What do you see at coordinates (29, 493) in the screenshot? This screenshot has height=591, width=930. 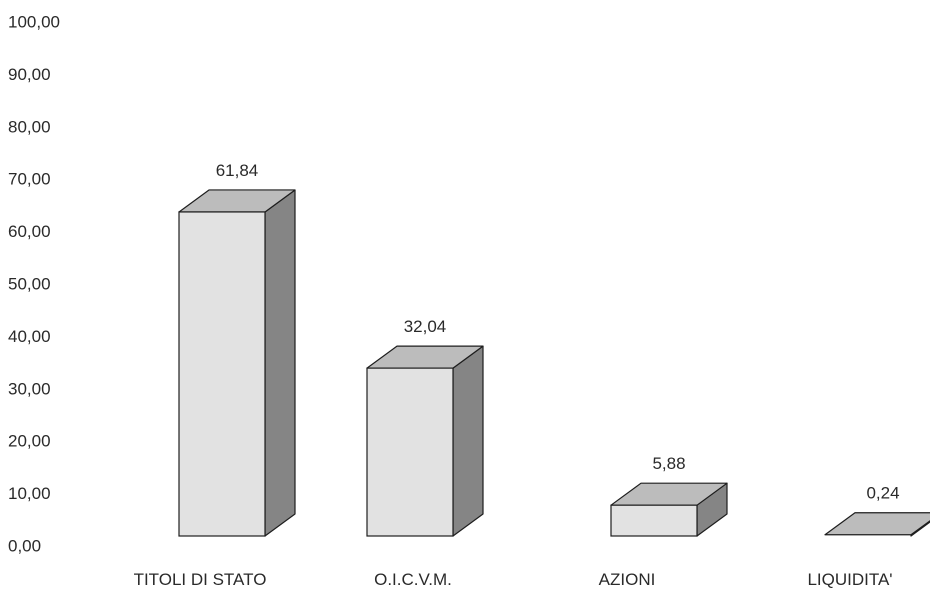 I see `y-tick-label: 10,00` at bounding box center [29, 493].